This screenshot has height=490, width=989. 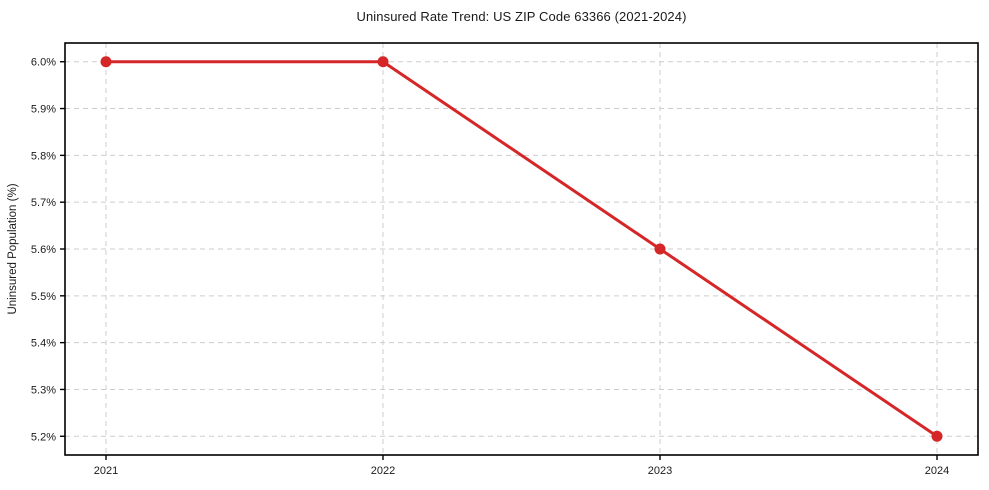 I want to click on y-tick-label: 5.7%, so click(x=43, y=203).